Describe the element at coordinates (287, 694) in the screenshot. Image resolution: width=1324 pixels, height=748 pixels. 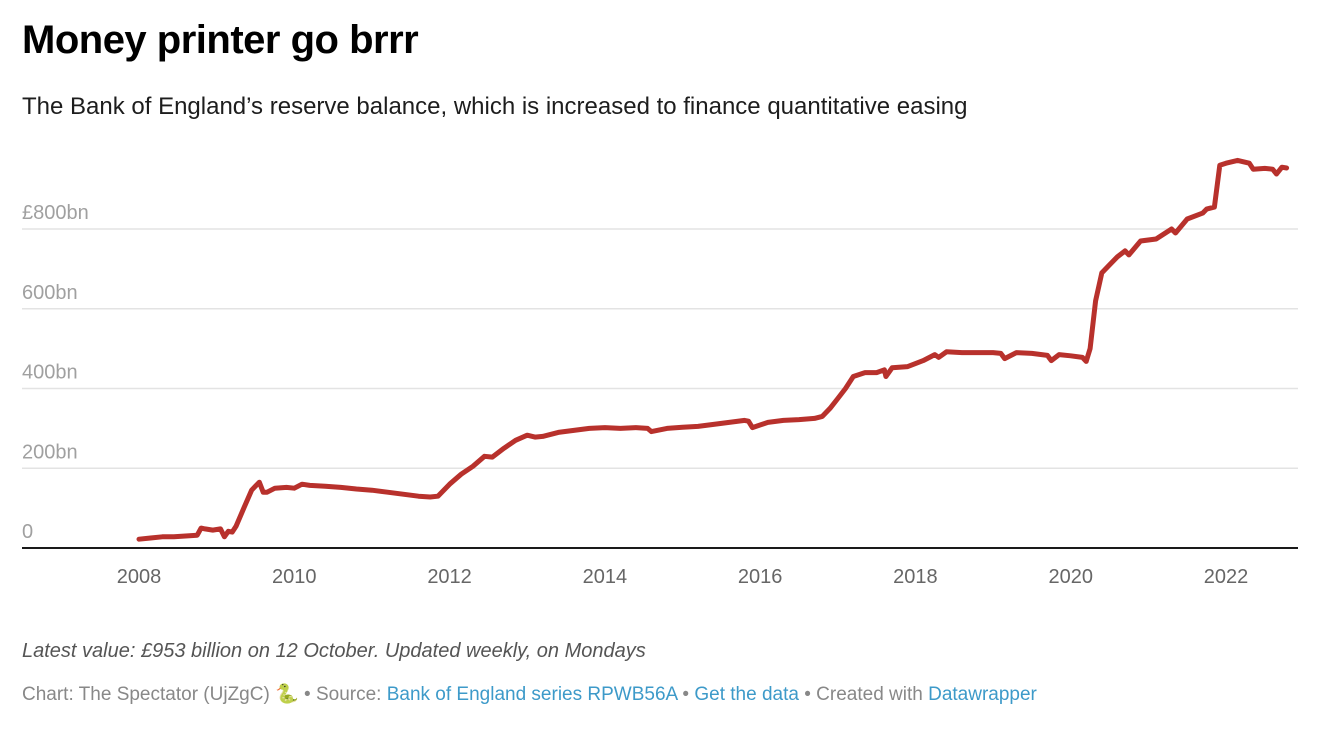
I see `snake-icon: 🐍` at that location.